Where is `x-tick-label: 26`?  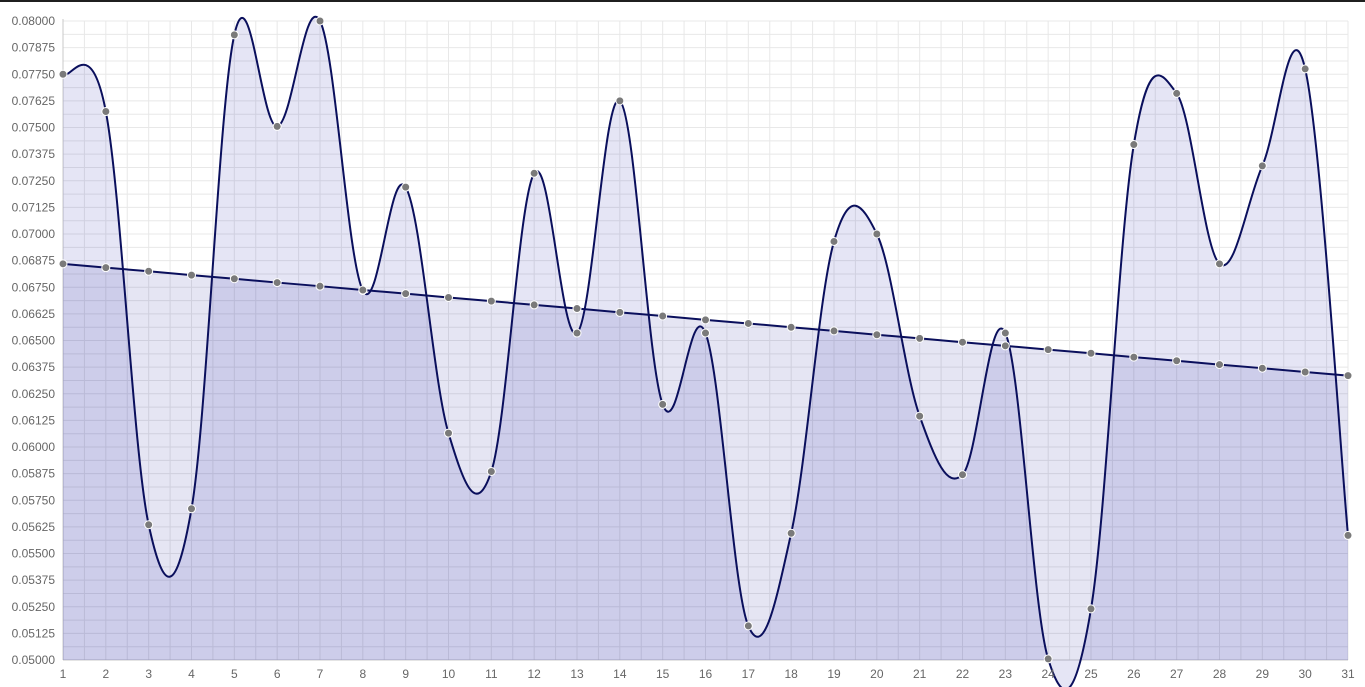 x-tick-label: 26 is located at coordinates (1134, 674).